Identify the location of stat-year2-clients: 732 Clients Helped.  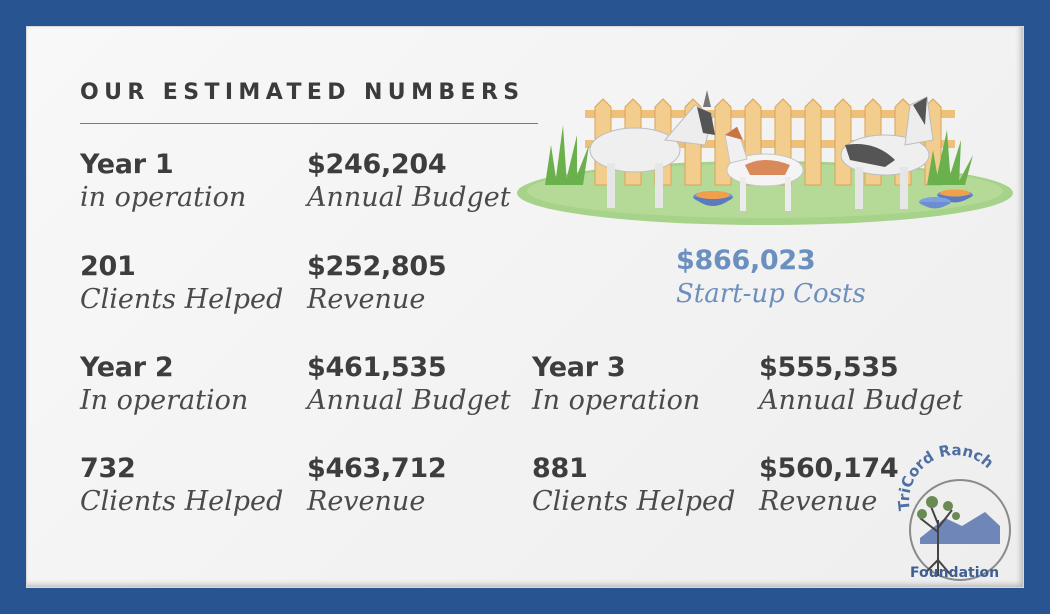
(181, 486).